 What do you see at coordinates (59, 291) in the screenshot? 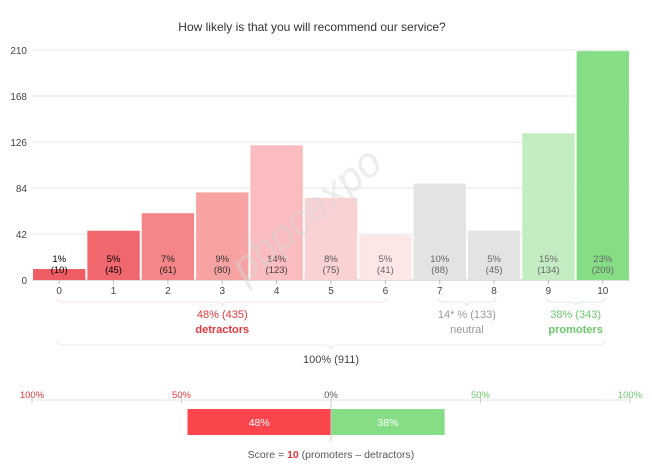
I see `x-tick-label: 0` at bounding box center [59, 291].